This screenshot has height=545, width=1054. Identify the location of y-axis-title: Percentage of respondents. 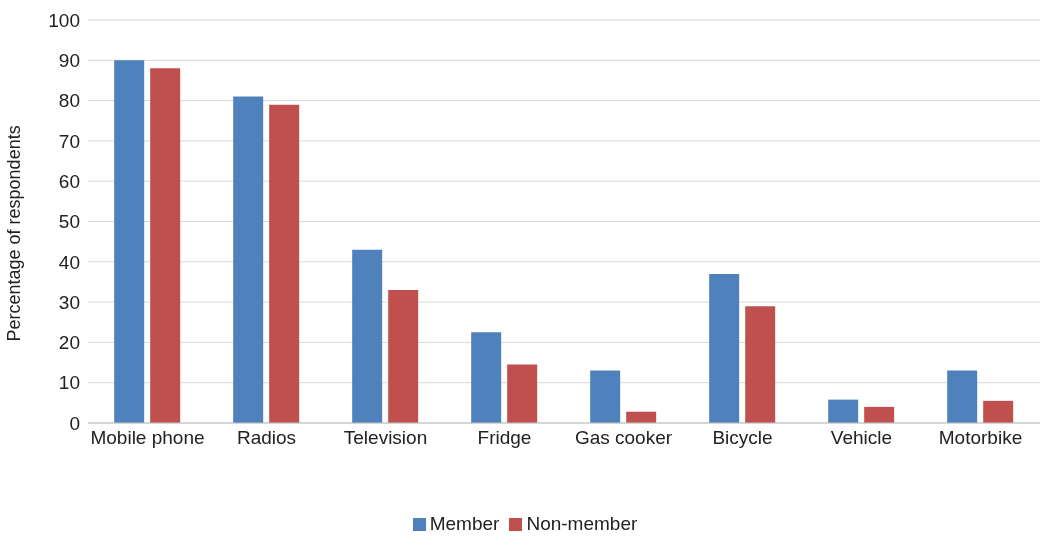
(14, 233).